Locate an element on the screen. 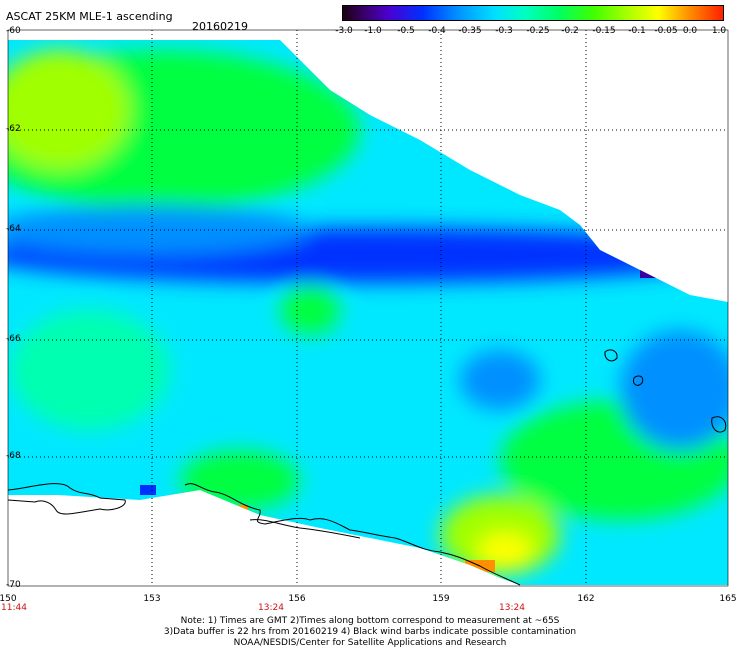  legend-tick: -0.5 is located at coordinates (406, 31).